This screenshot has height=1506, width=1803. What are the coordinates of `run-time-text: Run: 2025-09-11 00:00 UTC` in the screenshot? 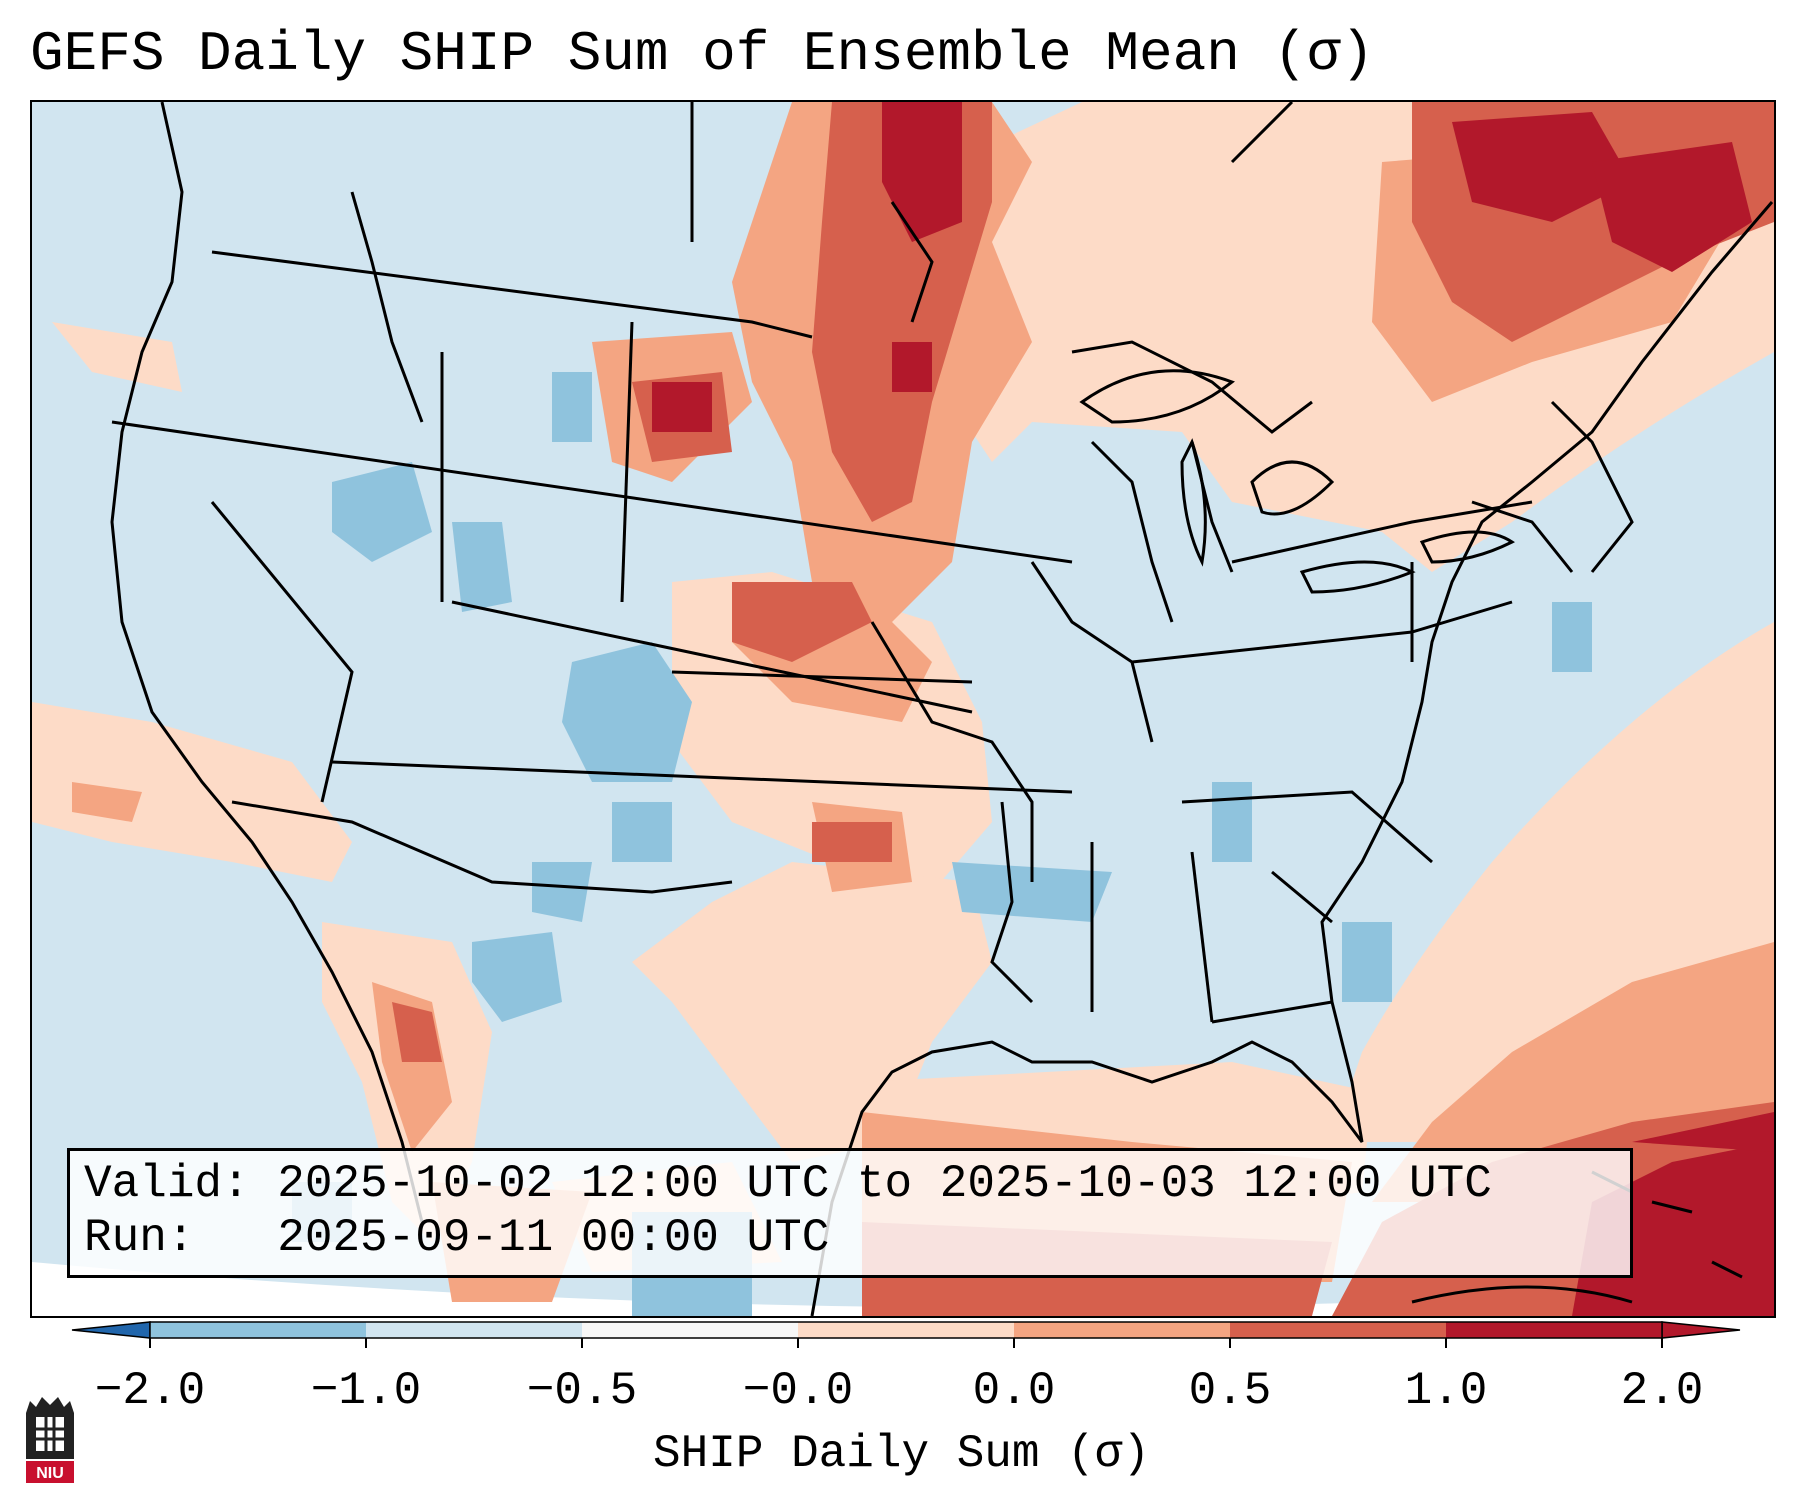 It's located at (457, 1238).